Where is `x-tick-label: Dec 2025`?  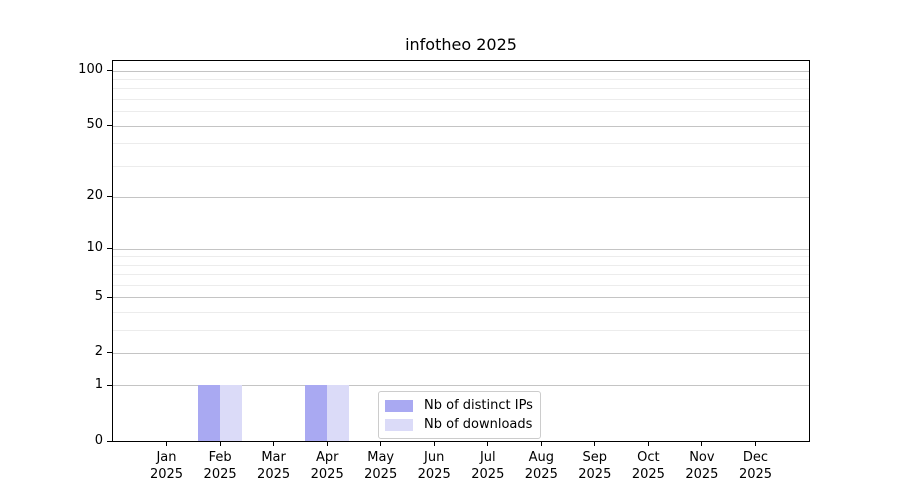
x-tick-label: Dec 2025 is located at coordinates (756, 466).